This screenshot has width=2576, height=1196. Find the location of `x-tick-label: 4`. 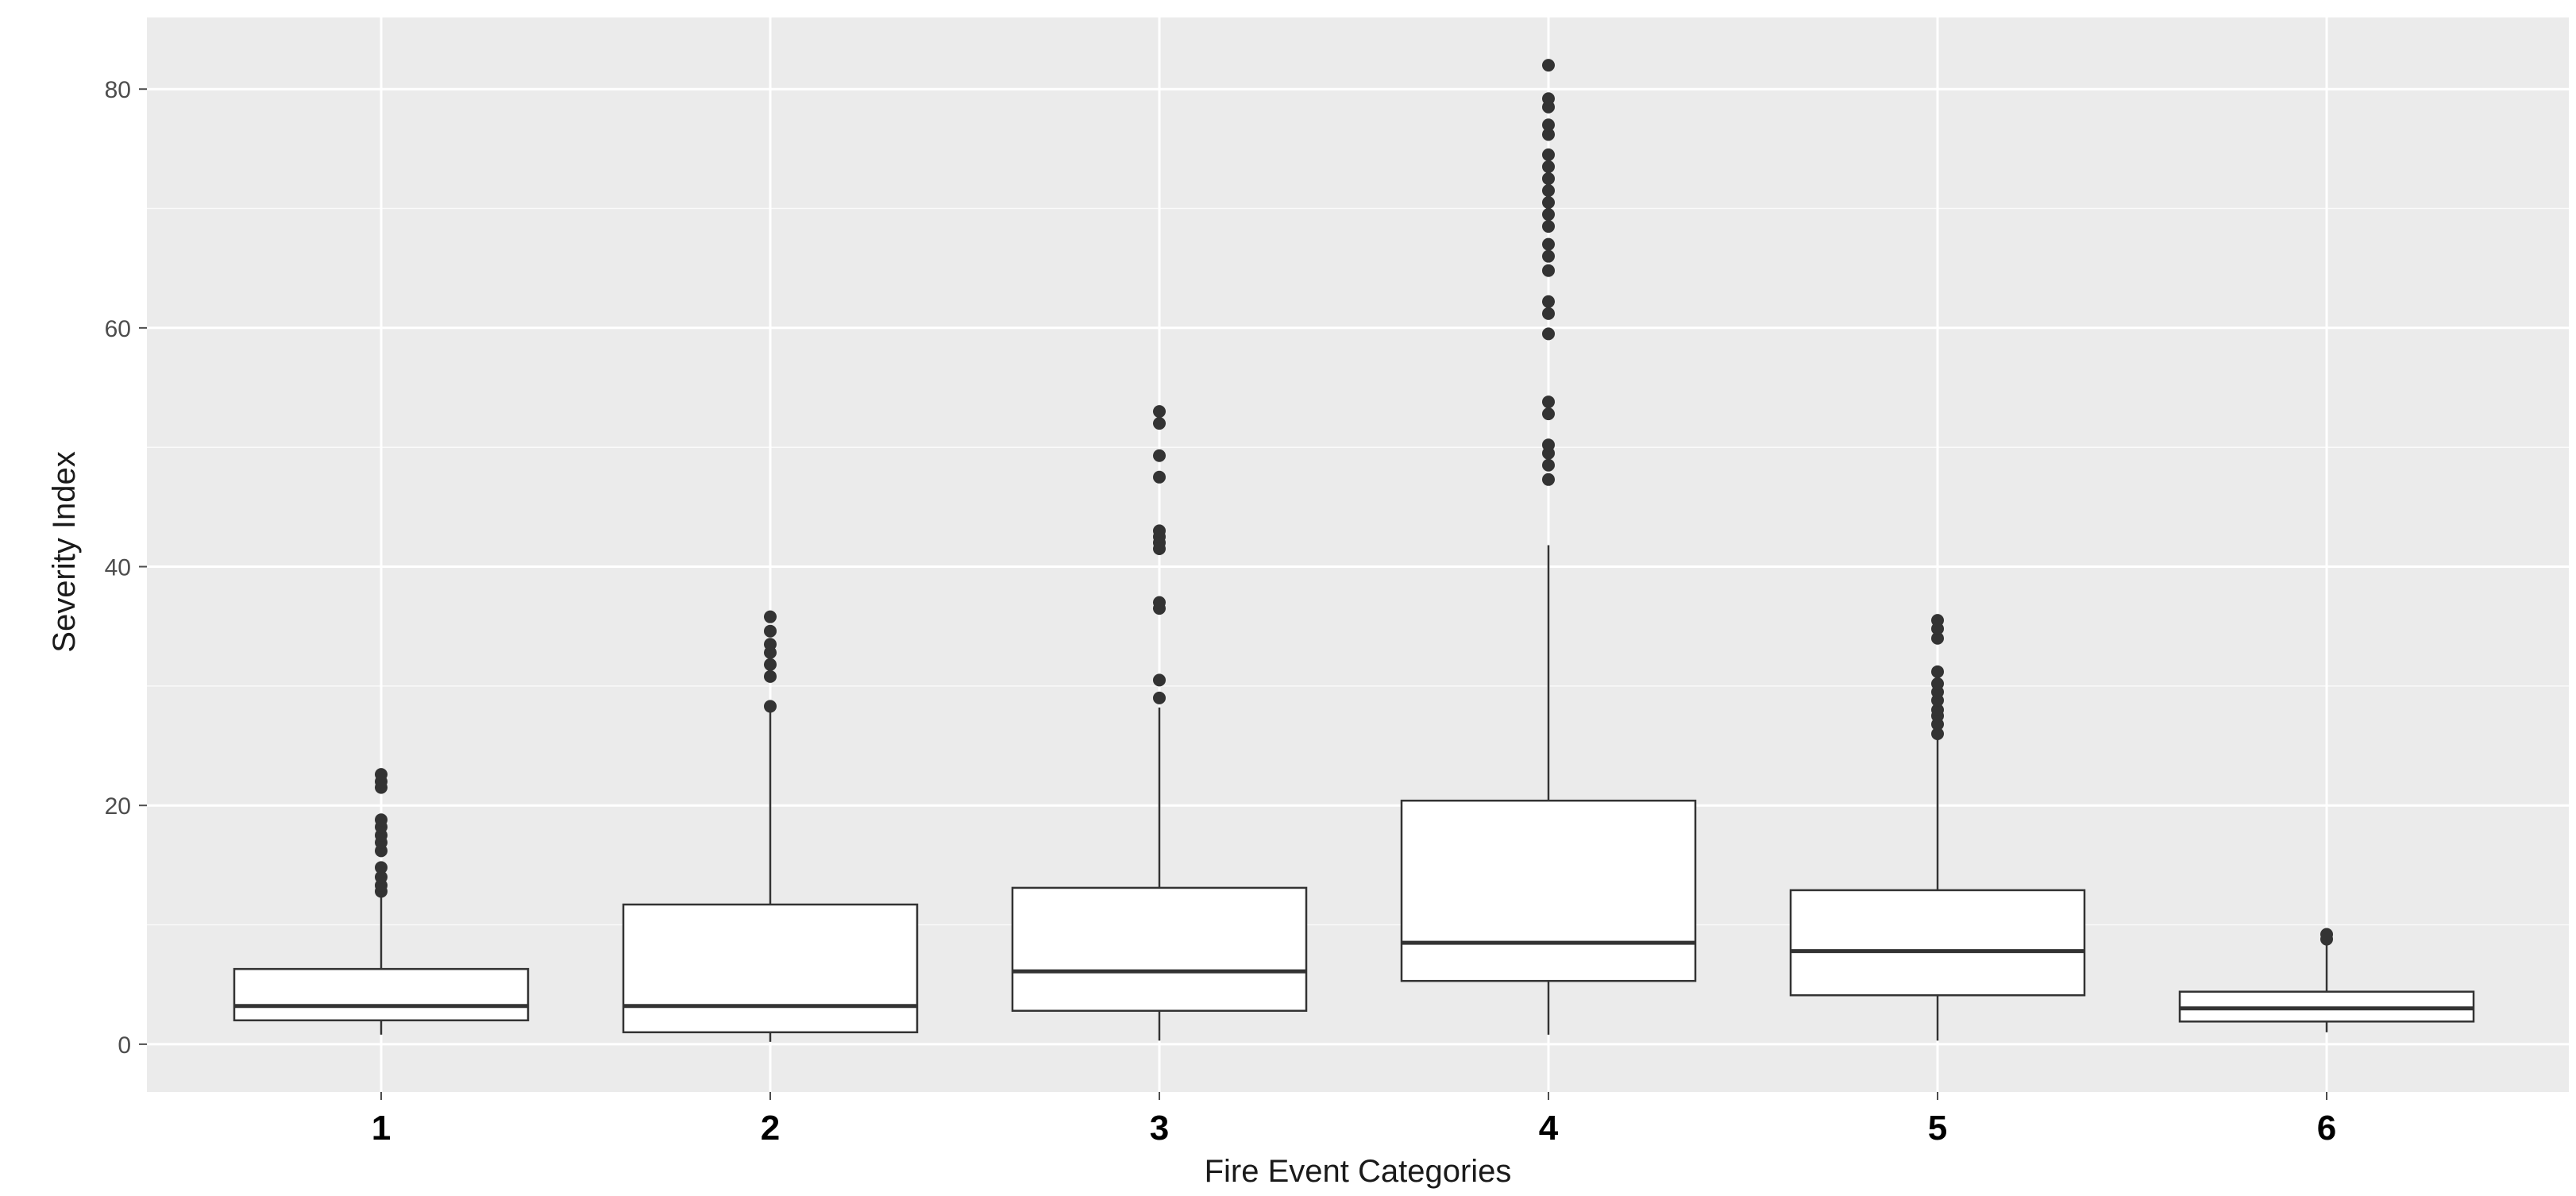

x-tick-label: 4 is located at coordinates (1549, 1128).